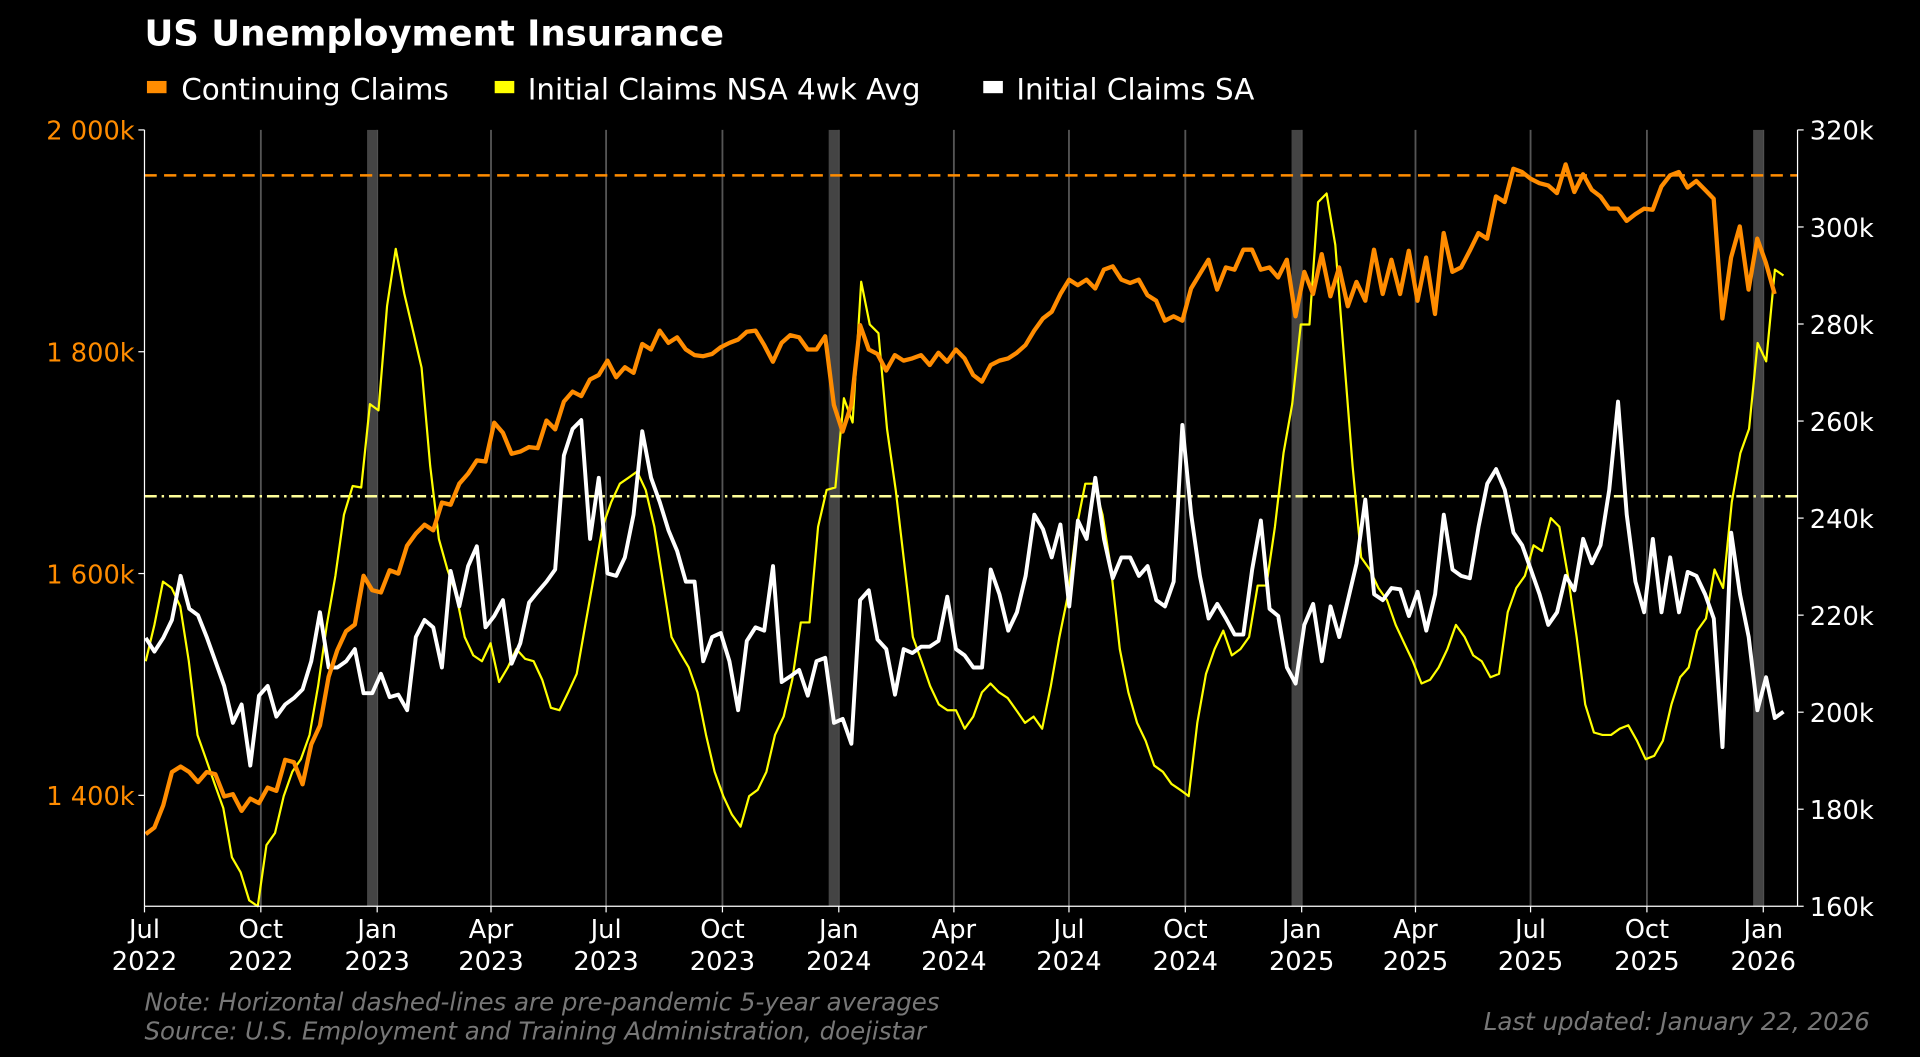 The height and width of the screenshot is (1057, 1920). I want to click on x-tick-label: Jan 2025, so click(1301, 946).